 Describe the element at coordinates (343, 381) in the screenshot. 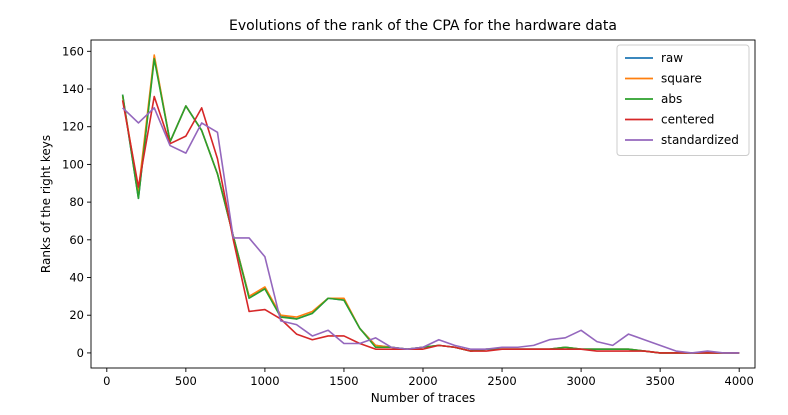

I see `x-tick-label: 1500` at that location.